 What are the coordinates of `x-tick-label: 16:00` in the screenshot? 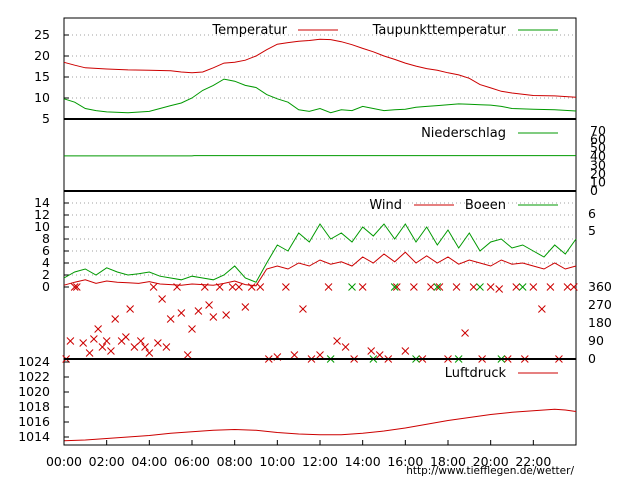 It's located at (405, 461).